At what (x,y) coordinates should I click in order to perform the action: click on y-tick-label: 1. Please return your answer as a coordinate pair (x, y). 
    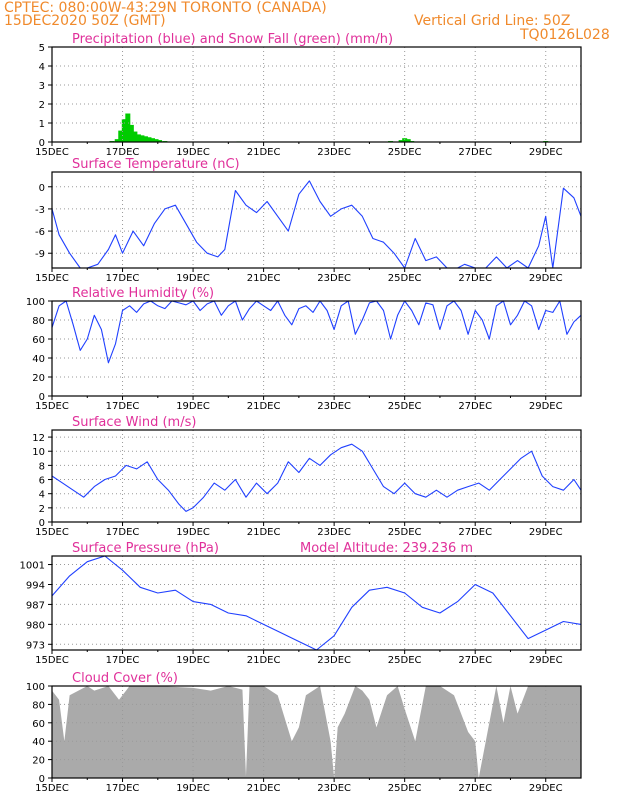
    Looking at the image, I should click on (42, 124).